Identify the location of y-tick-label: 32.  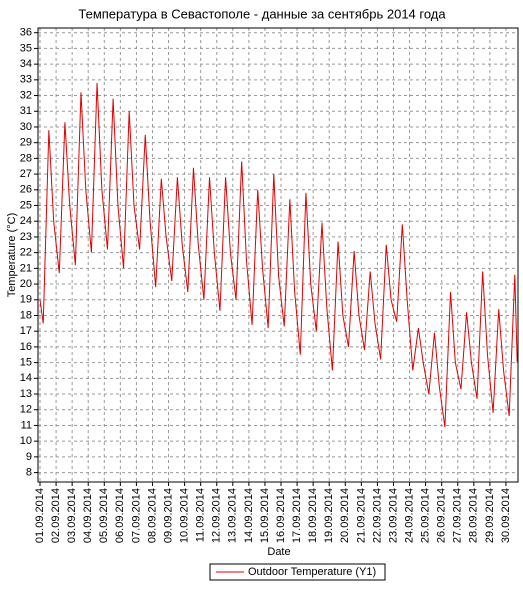
(26, 95).